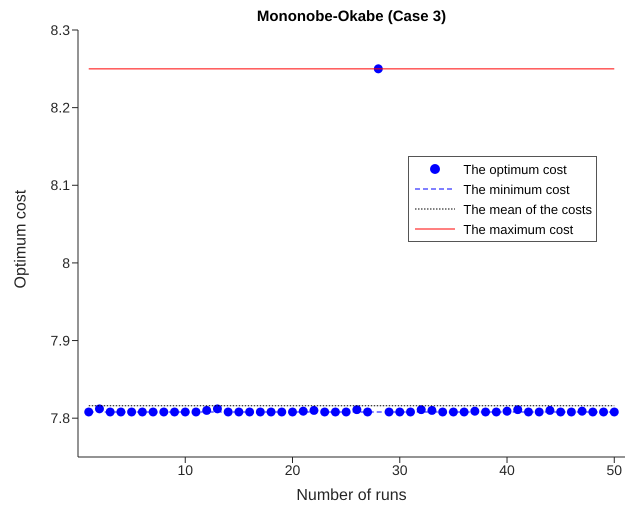  What do you see at coordinates (518, 229) in the screenshot?
I see `legend-label: The maximum cost` at bounding box center [518, 229].